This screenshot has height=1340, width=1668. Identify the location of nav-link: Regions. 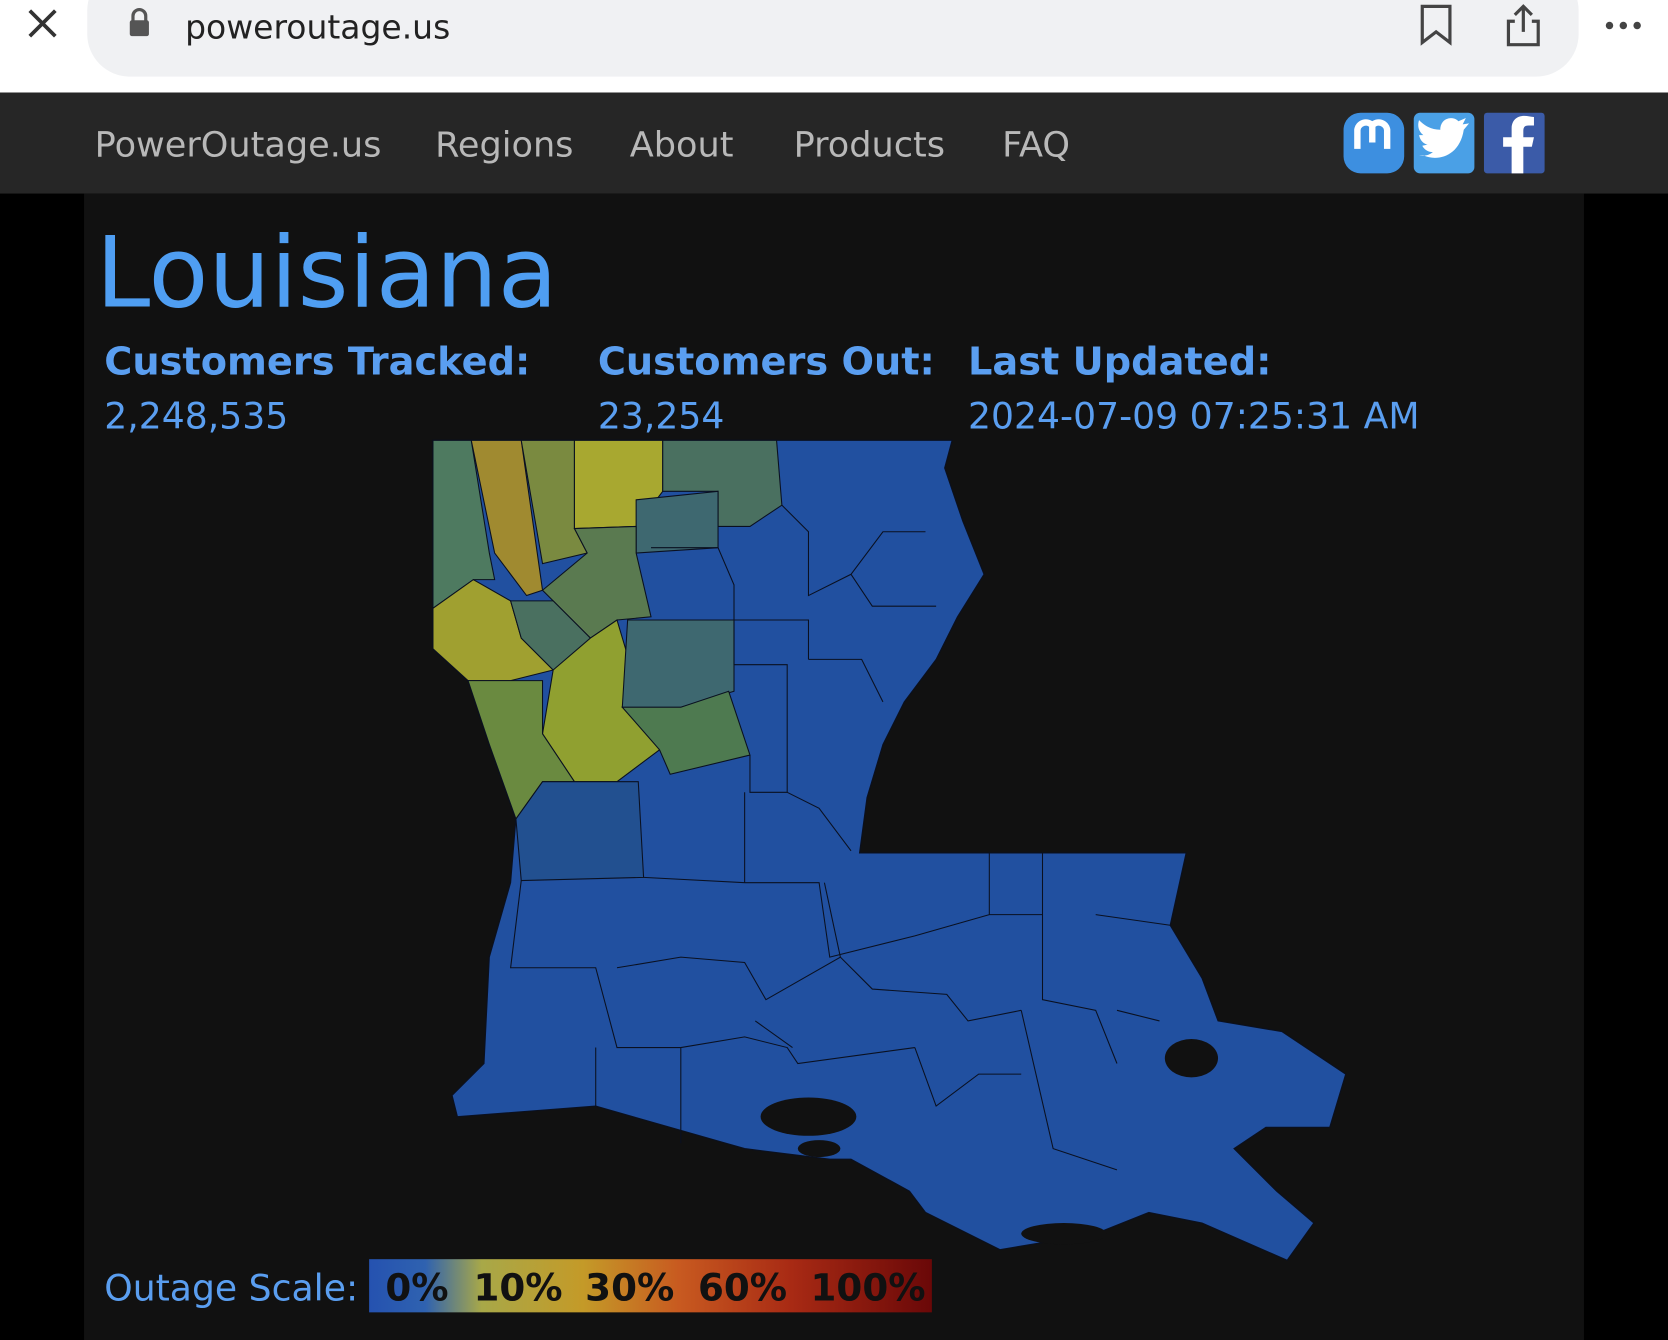
(504, 144).